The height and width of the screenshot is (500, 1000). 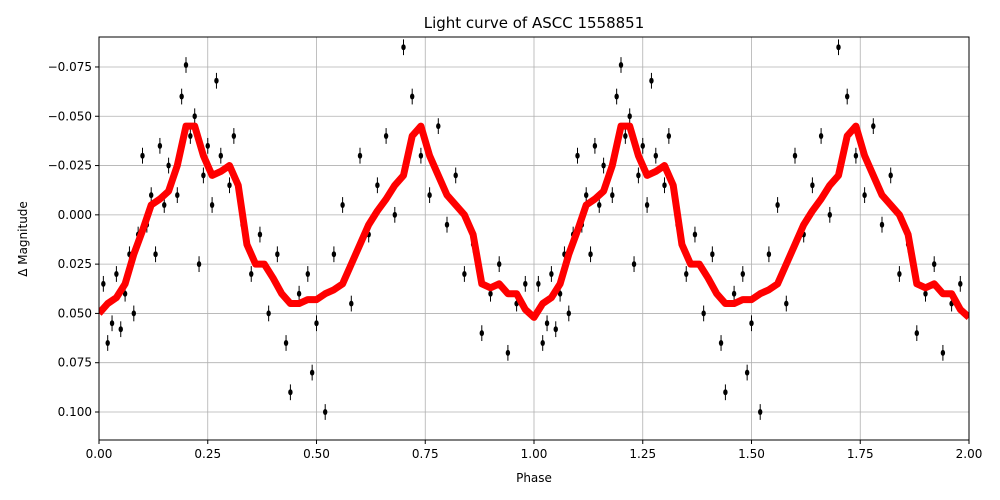 I want to click on y-tick-label: −0.050, so click(x=70, y=116).